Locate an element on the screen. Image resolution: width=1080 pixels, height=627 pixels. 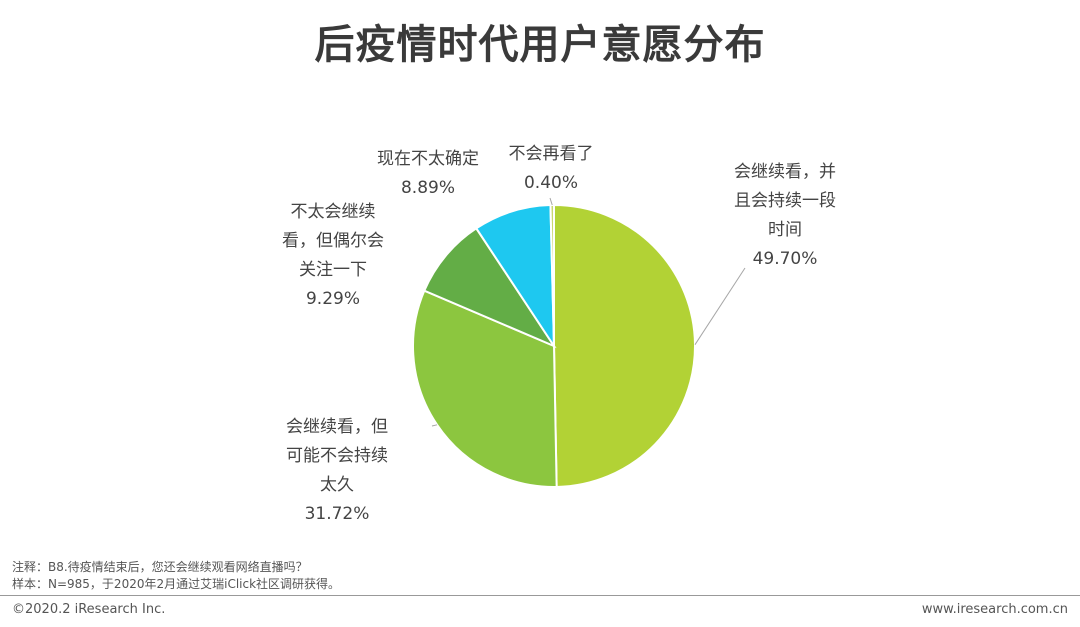
slice-label-line: 太久 is located at coordinates (337, 485).